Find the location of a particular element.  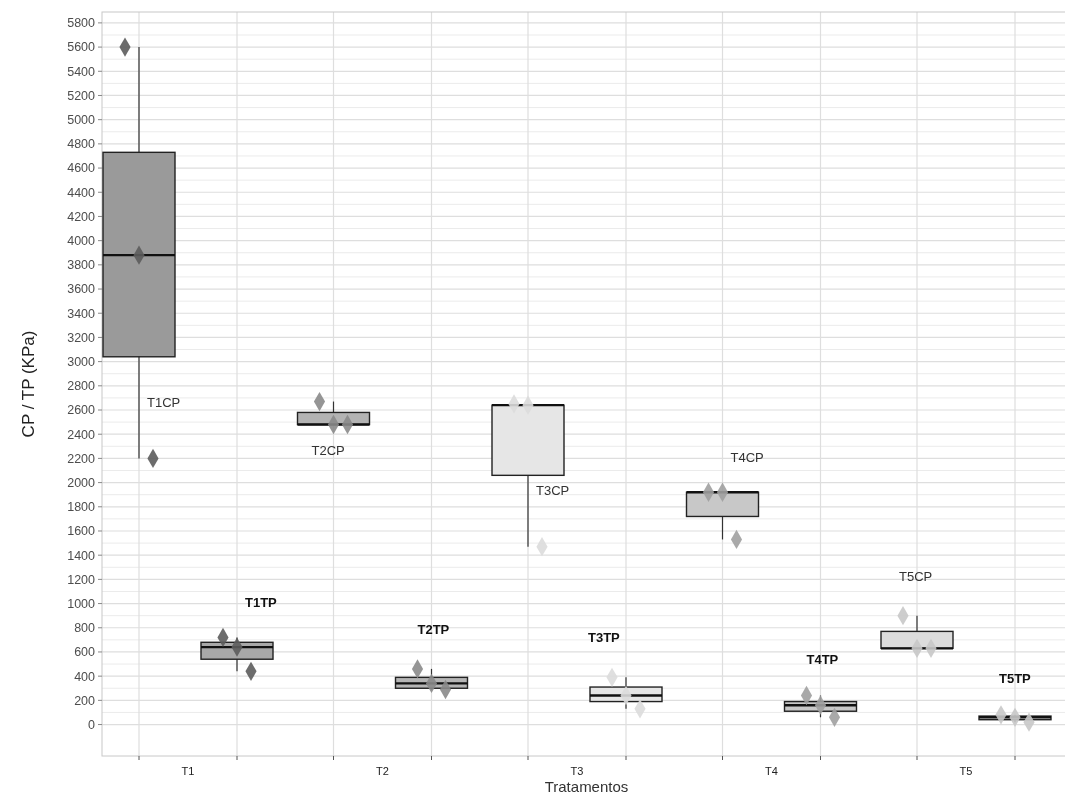

y-tick-label: 2000 is located at coordinates (81, 482).